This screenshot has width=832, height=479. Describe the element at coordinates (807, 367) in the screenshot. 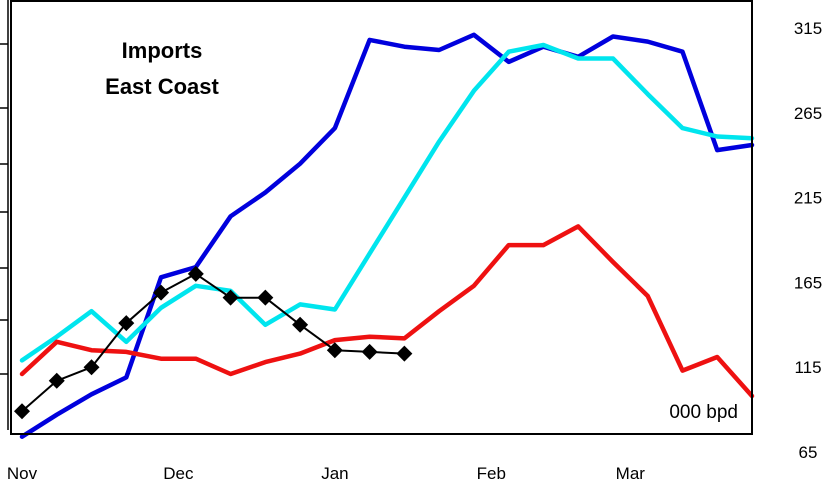

I see `y-tick-label: 115` at that location.